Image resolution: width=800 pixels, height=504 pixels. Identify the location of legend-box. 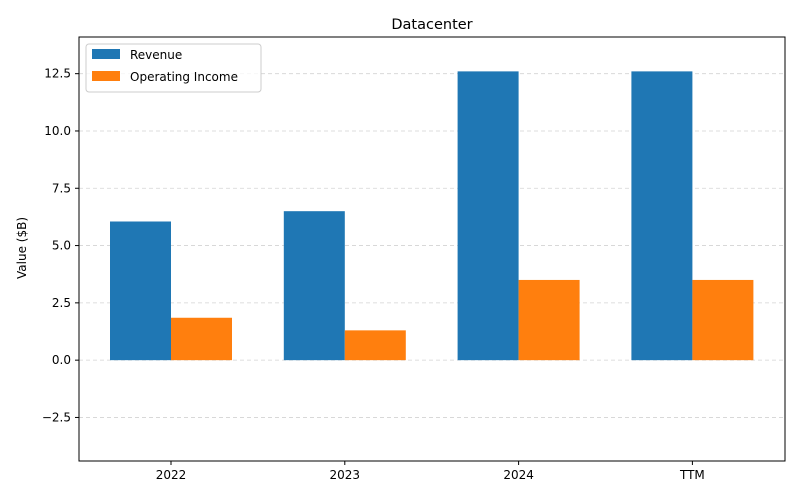
(173, 68).